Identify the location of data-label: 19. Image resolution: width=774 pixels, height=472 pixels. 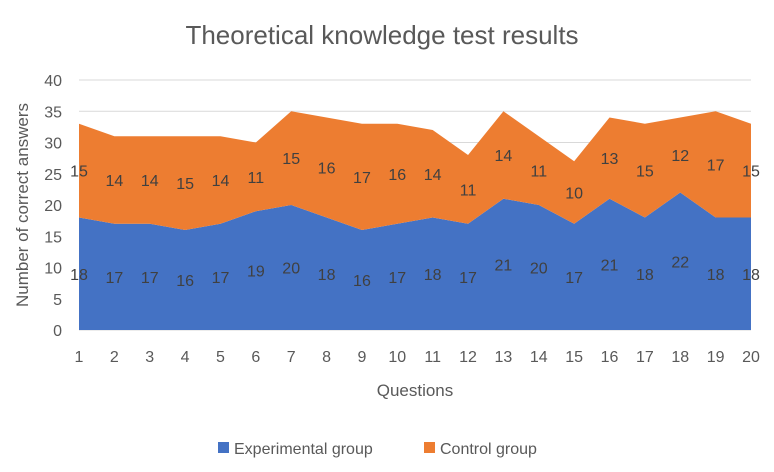
(256, 272).